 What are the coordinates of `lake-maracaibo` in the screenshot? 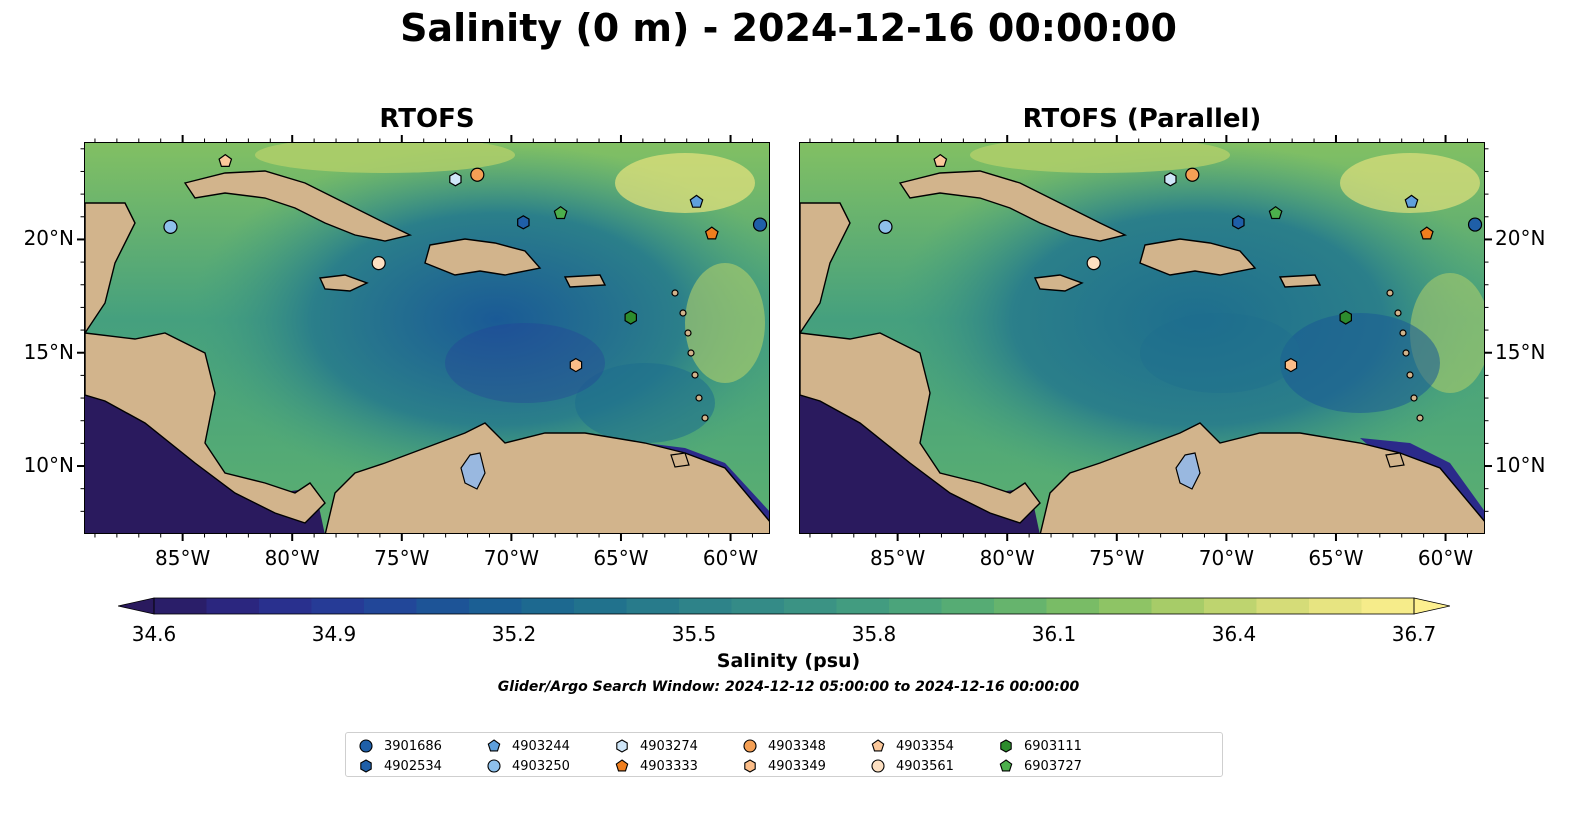 It's located at (473, 471).